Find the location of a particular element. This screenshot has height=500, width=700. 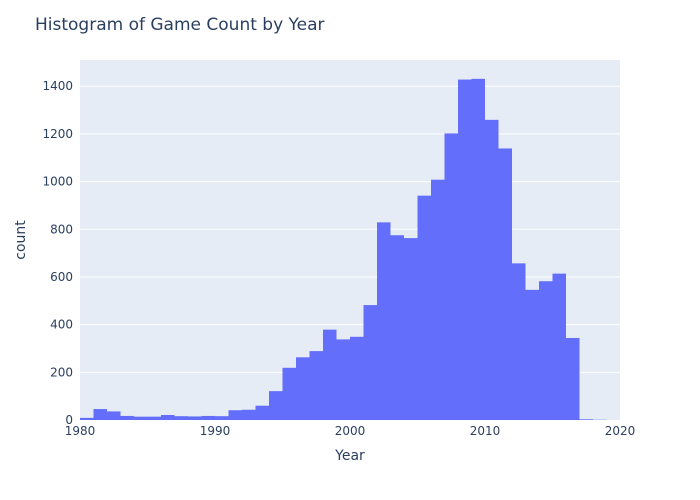

y-axis-label: count is located at coordinates (21, 240).